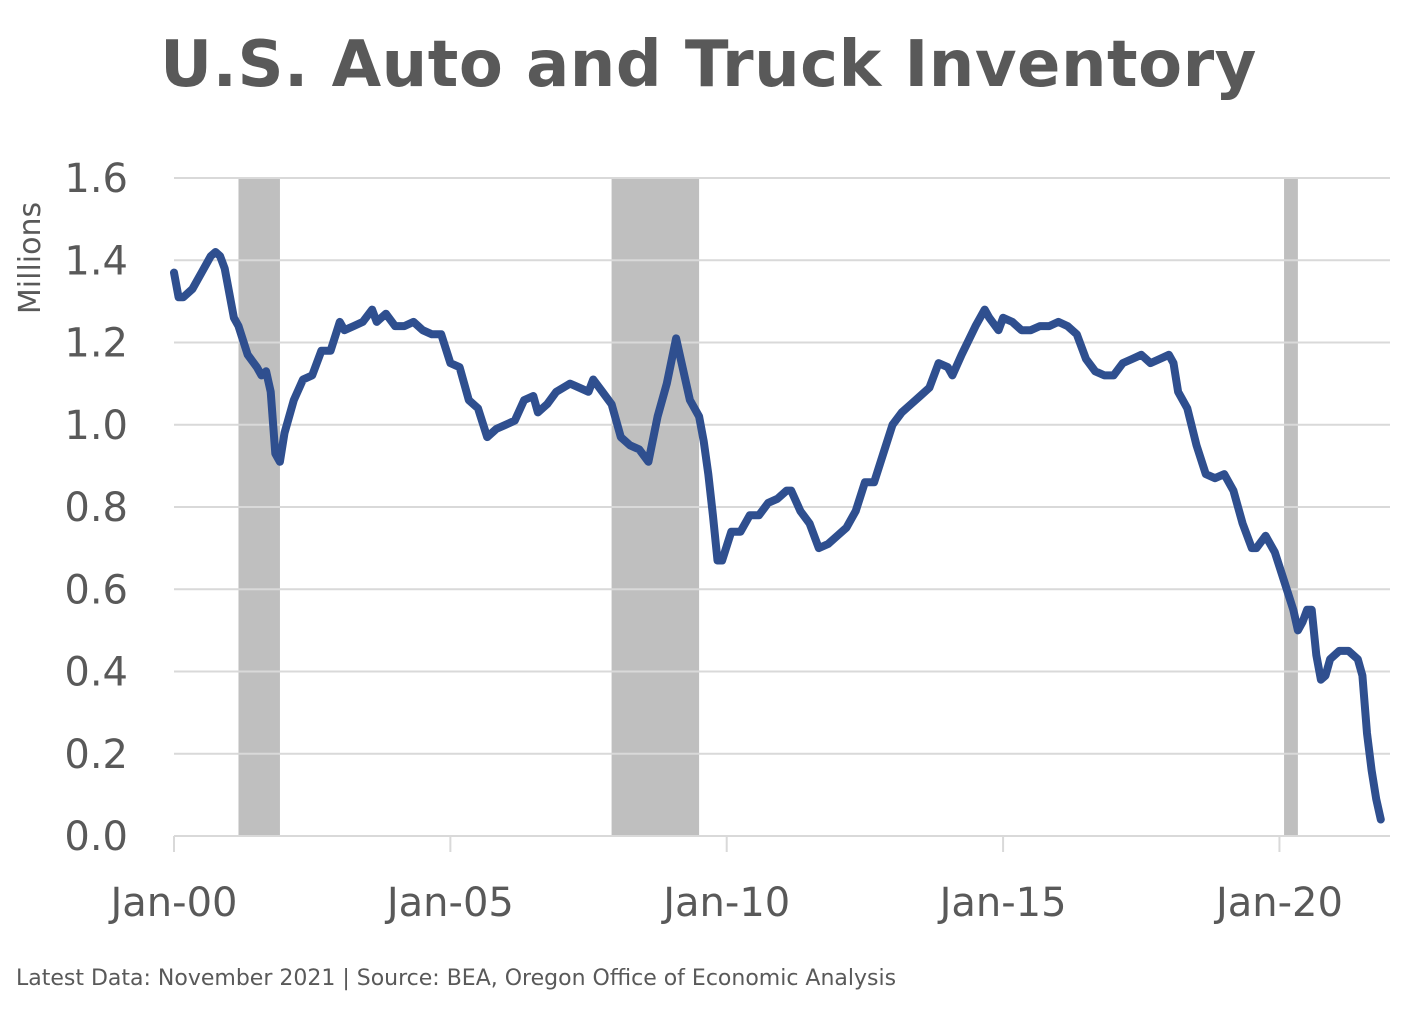  I want to click on y-tick-label: 1.4, so click(96, 261).